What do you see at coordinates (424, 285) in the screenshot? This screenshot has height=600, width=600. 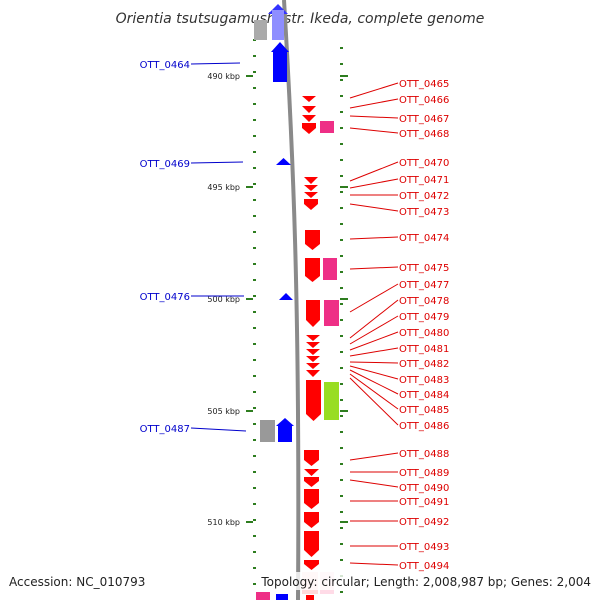 I see `right-gene-label: OTT_0477` at bounding box center [424, 285].